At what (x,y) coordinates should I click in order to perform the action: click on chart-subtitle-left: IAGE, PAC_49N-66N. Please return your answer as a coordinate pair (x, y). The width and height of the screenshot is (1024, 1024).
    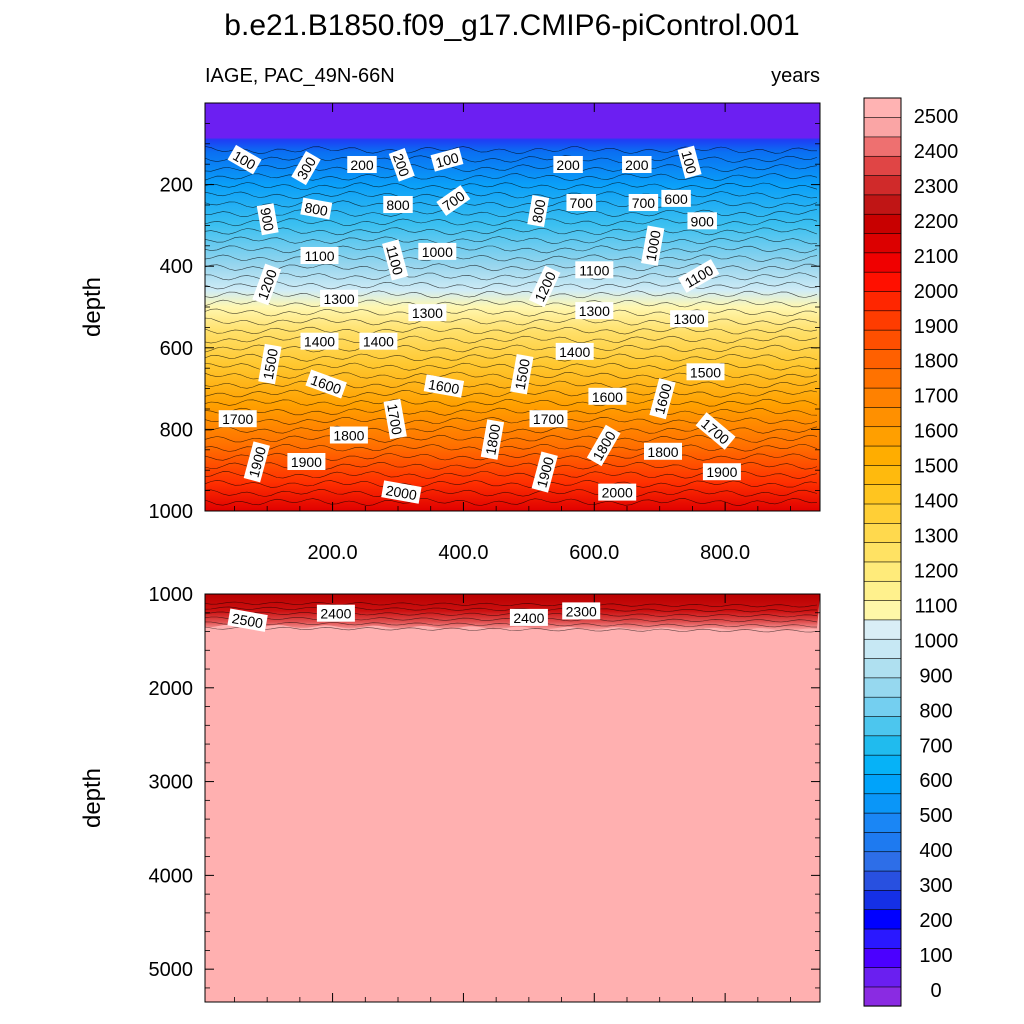
    Looking at the image, I should click on (300, 76).